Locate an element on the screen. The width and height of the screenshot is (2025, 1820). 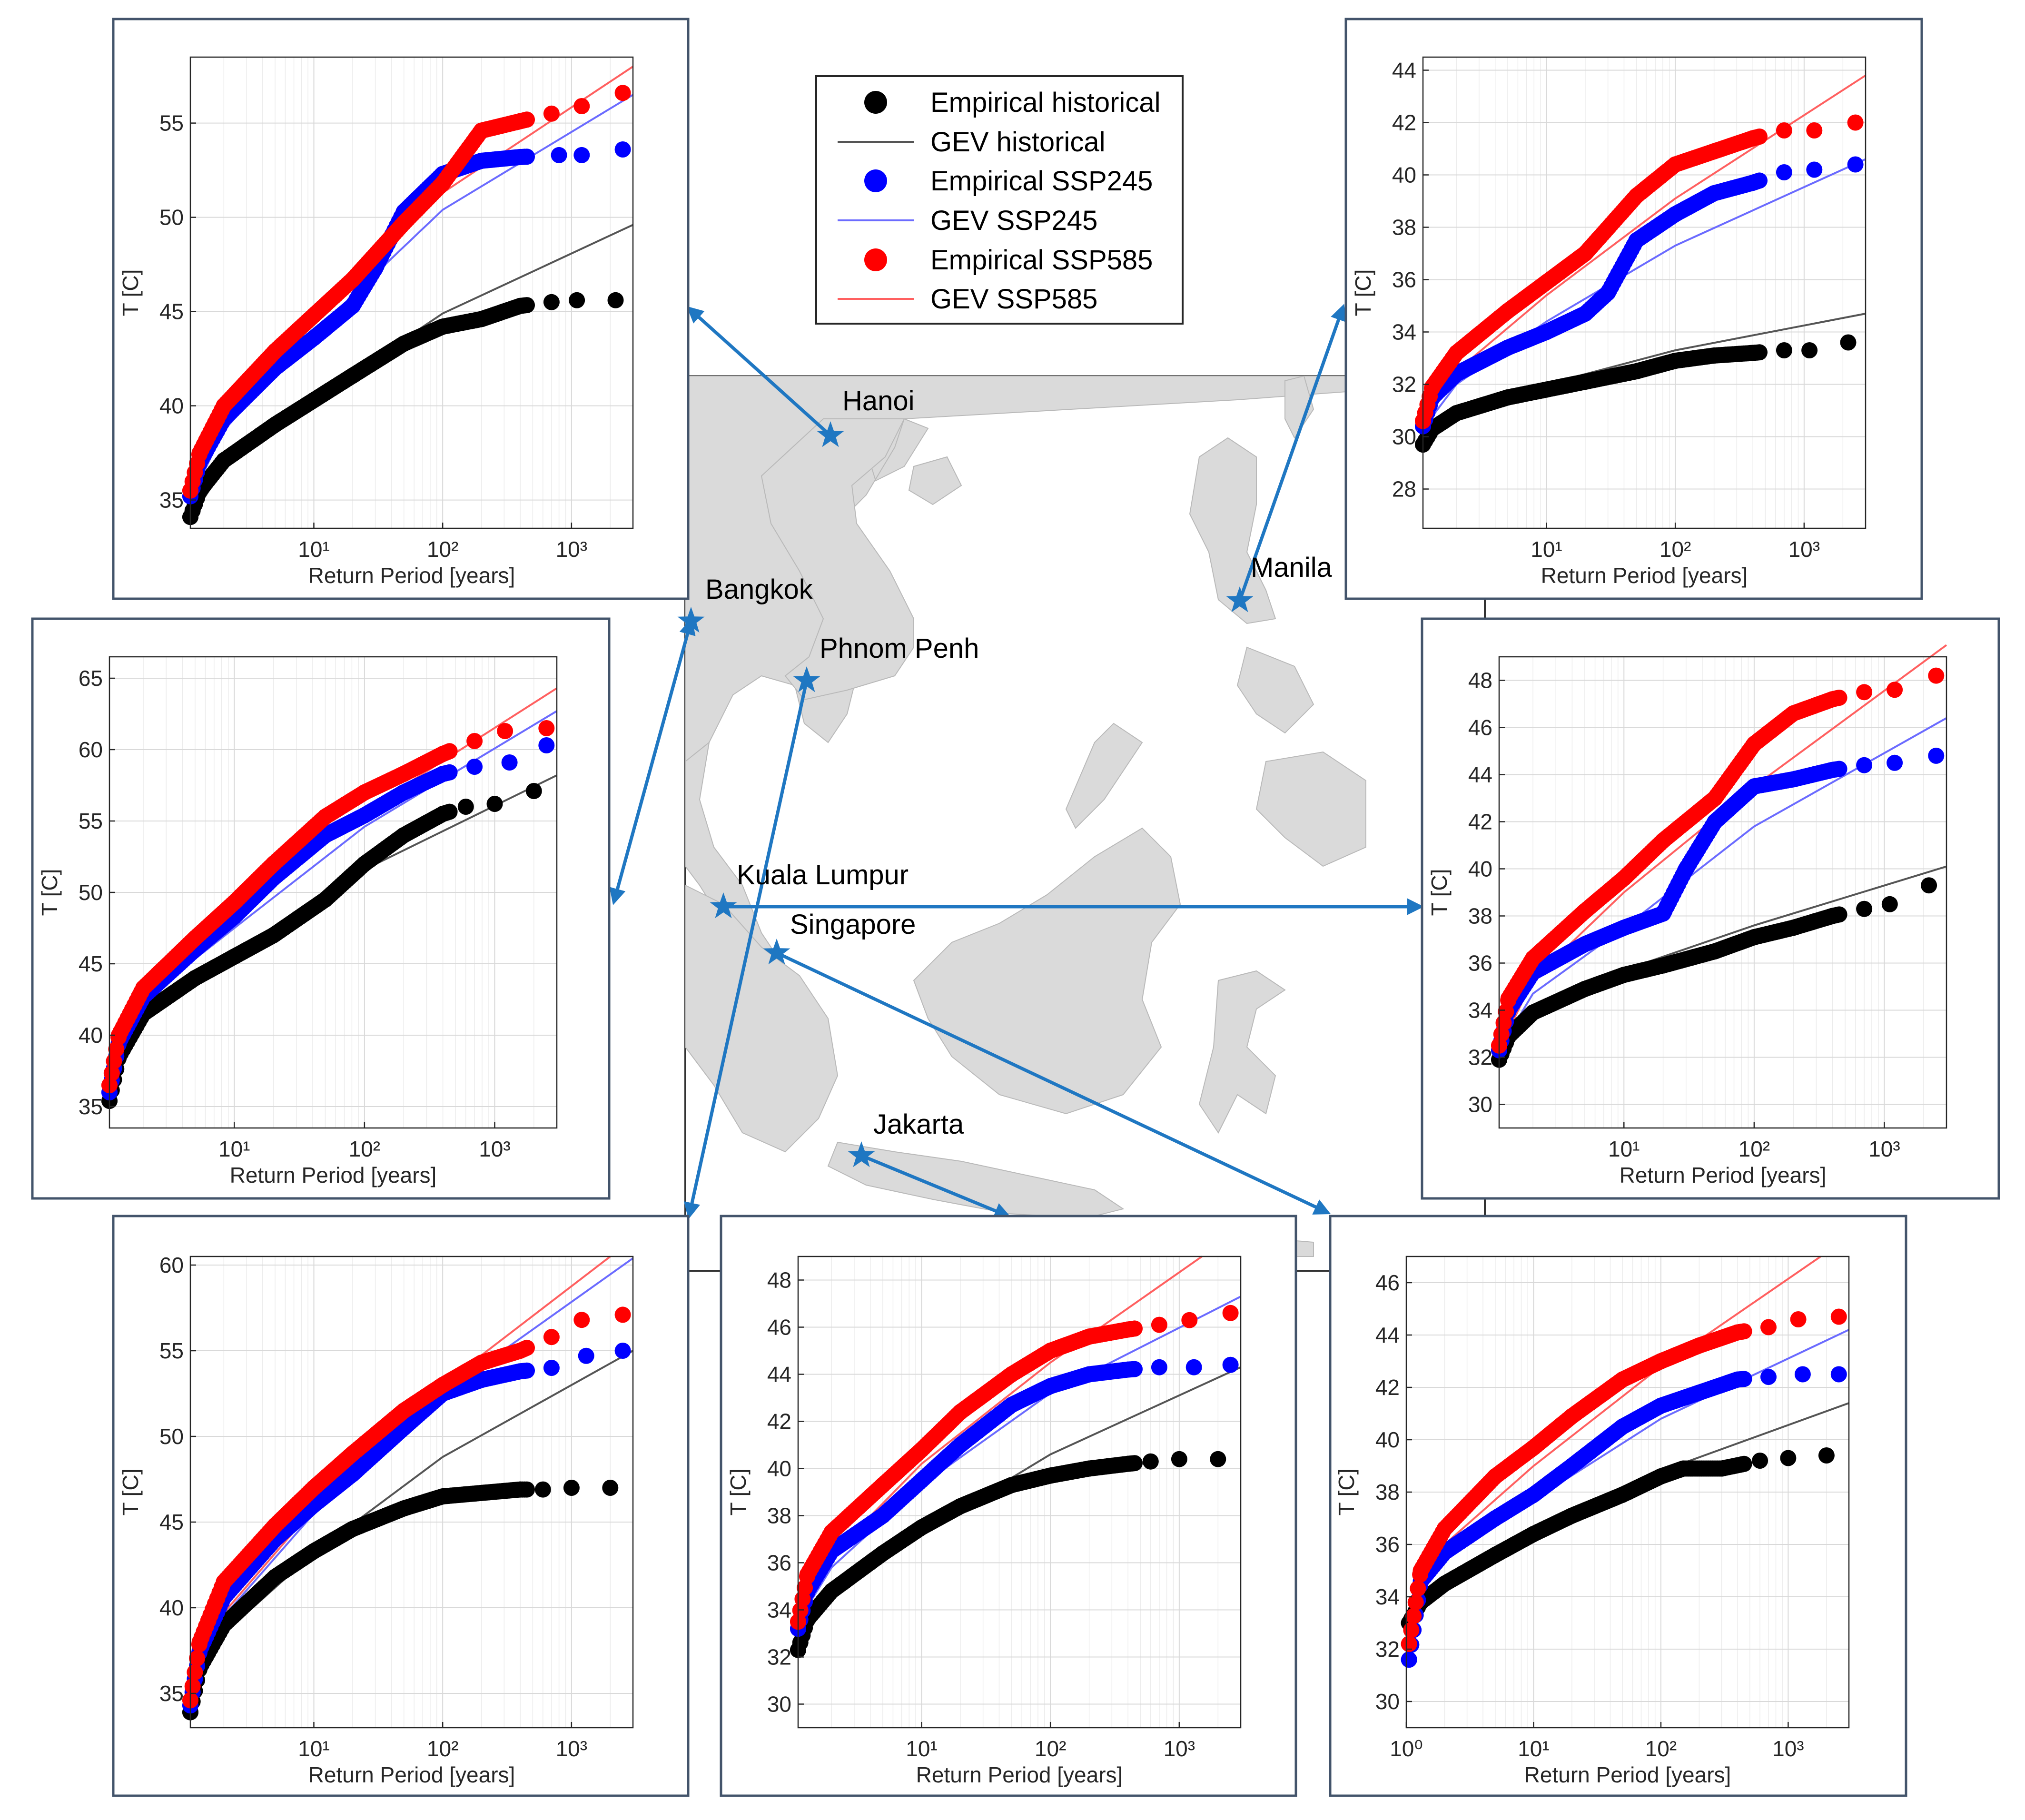
land-sulawesi is located at coordinates (1242, 1052).